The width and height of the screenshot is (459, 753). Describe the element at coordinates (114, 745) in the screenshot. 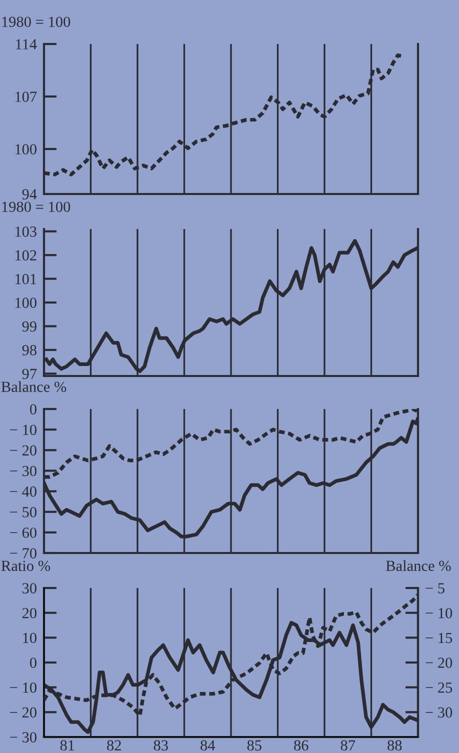

I see `x-tick-label: 82` at that location.